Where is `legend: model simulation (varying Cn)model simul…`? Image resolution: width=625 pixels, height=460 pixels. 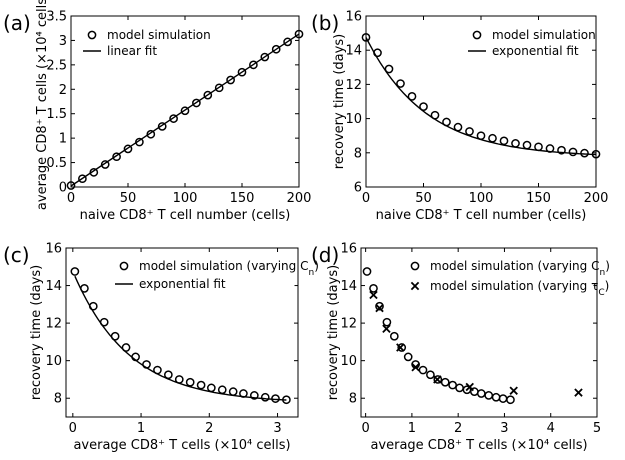 legend: model simulation (varying Cn)model simul… is located at coordinates (506, 278).